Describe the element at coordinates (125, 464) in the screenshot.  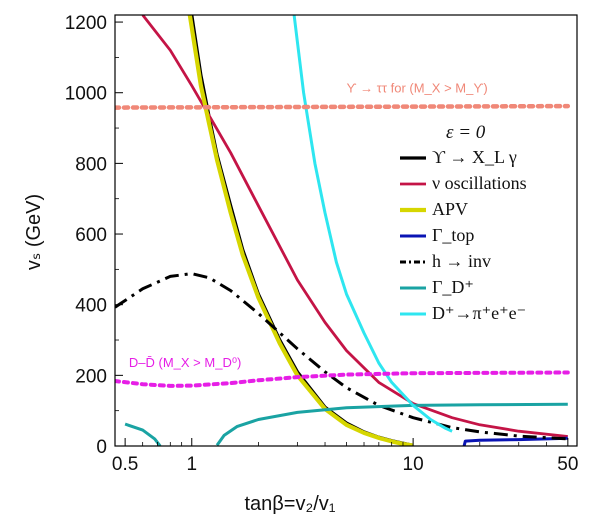
I see `x-tick-label: 0.5` at that location.